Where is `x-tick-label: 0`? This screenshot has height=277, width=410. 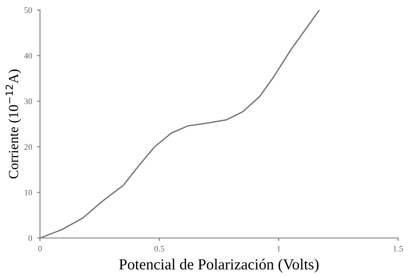 x-tick-label: 0 is located at coordinates (40, 249).